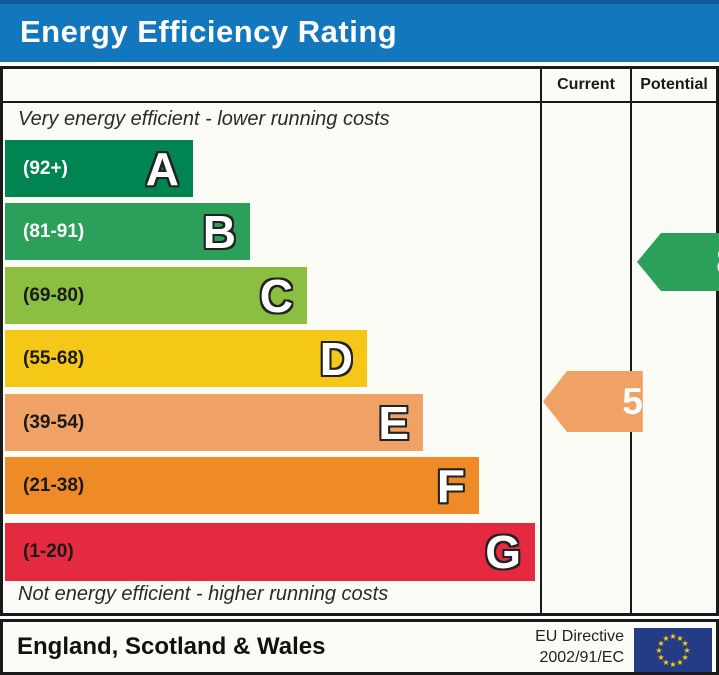 This screenshot has width=719, height=675. Describe the element at coordinates (393, 422) in the screenshot. I see `band-e-letter: E` at that location.